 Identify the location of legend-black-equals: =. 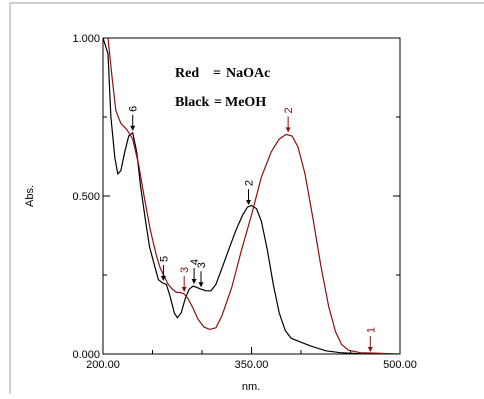
(218, 102).